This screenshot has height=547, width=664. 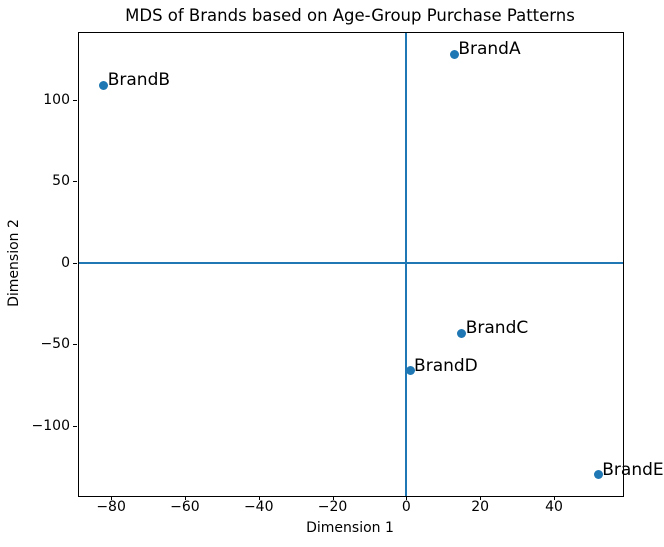 What do you see at coordinates (185, 507) in the screenshot?
I see `x-tick-label: −60` at bounding box center [185, 507].